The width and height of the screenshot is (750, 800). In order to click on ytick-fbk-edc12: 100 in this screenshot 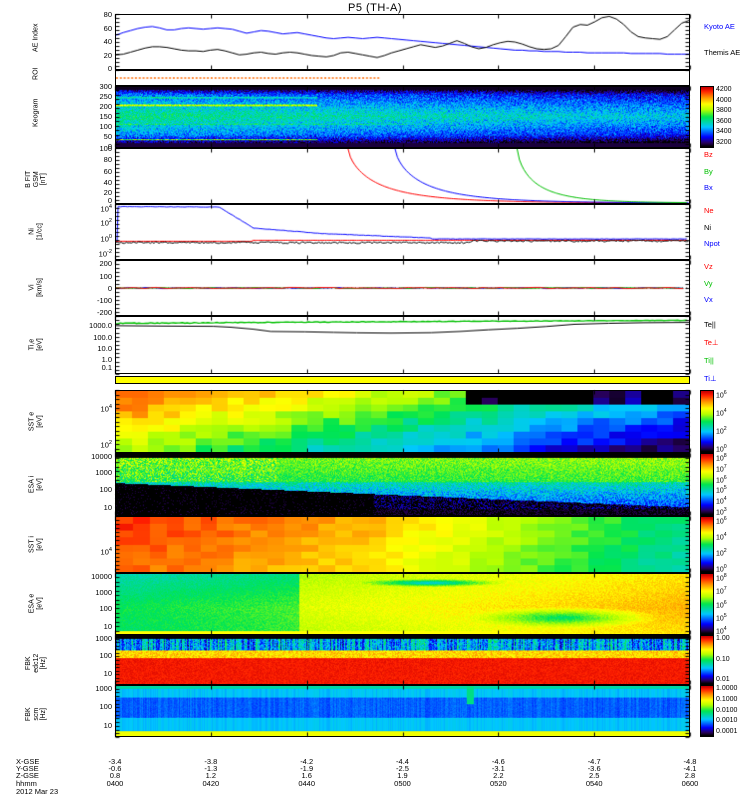, I will do `click(105, 655)`.